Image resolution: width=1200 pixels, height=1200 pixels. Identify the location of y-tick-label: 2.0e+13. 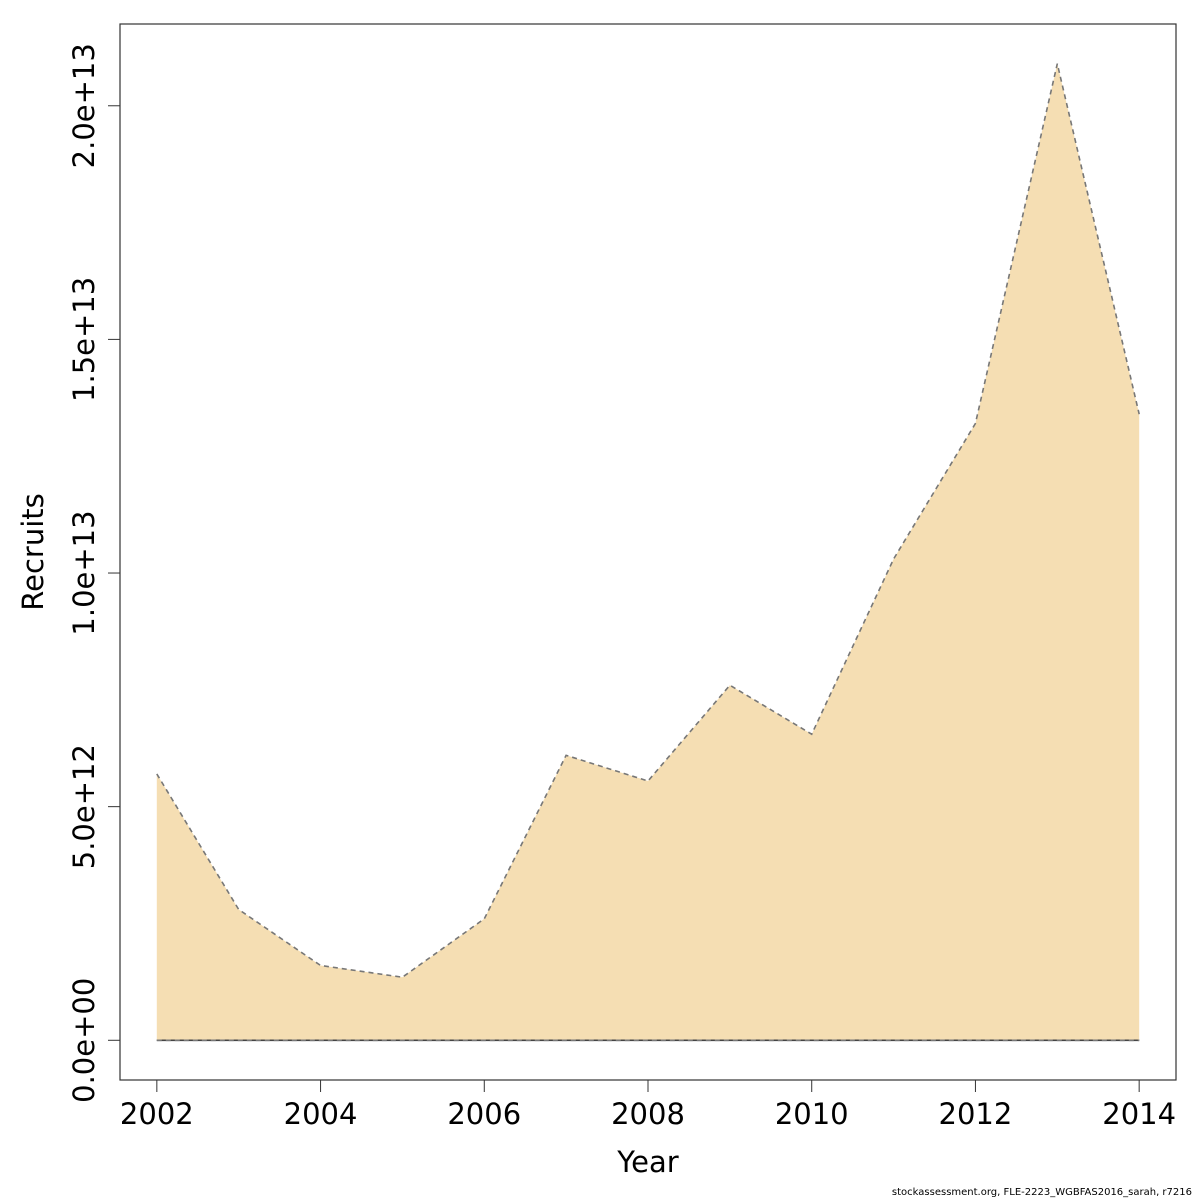
(84, 105).